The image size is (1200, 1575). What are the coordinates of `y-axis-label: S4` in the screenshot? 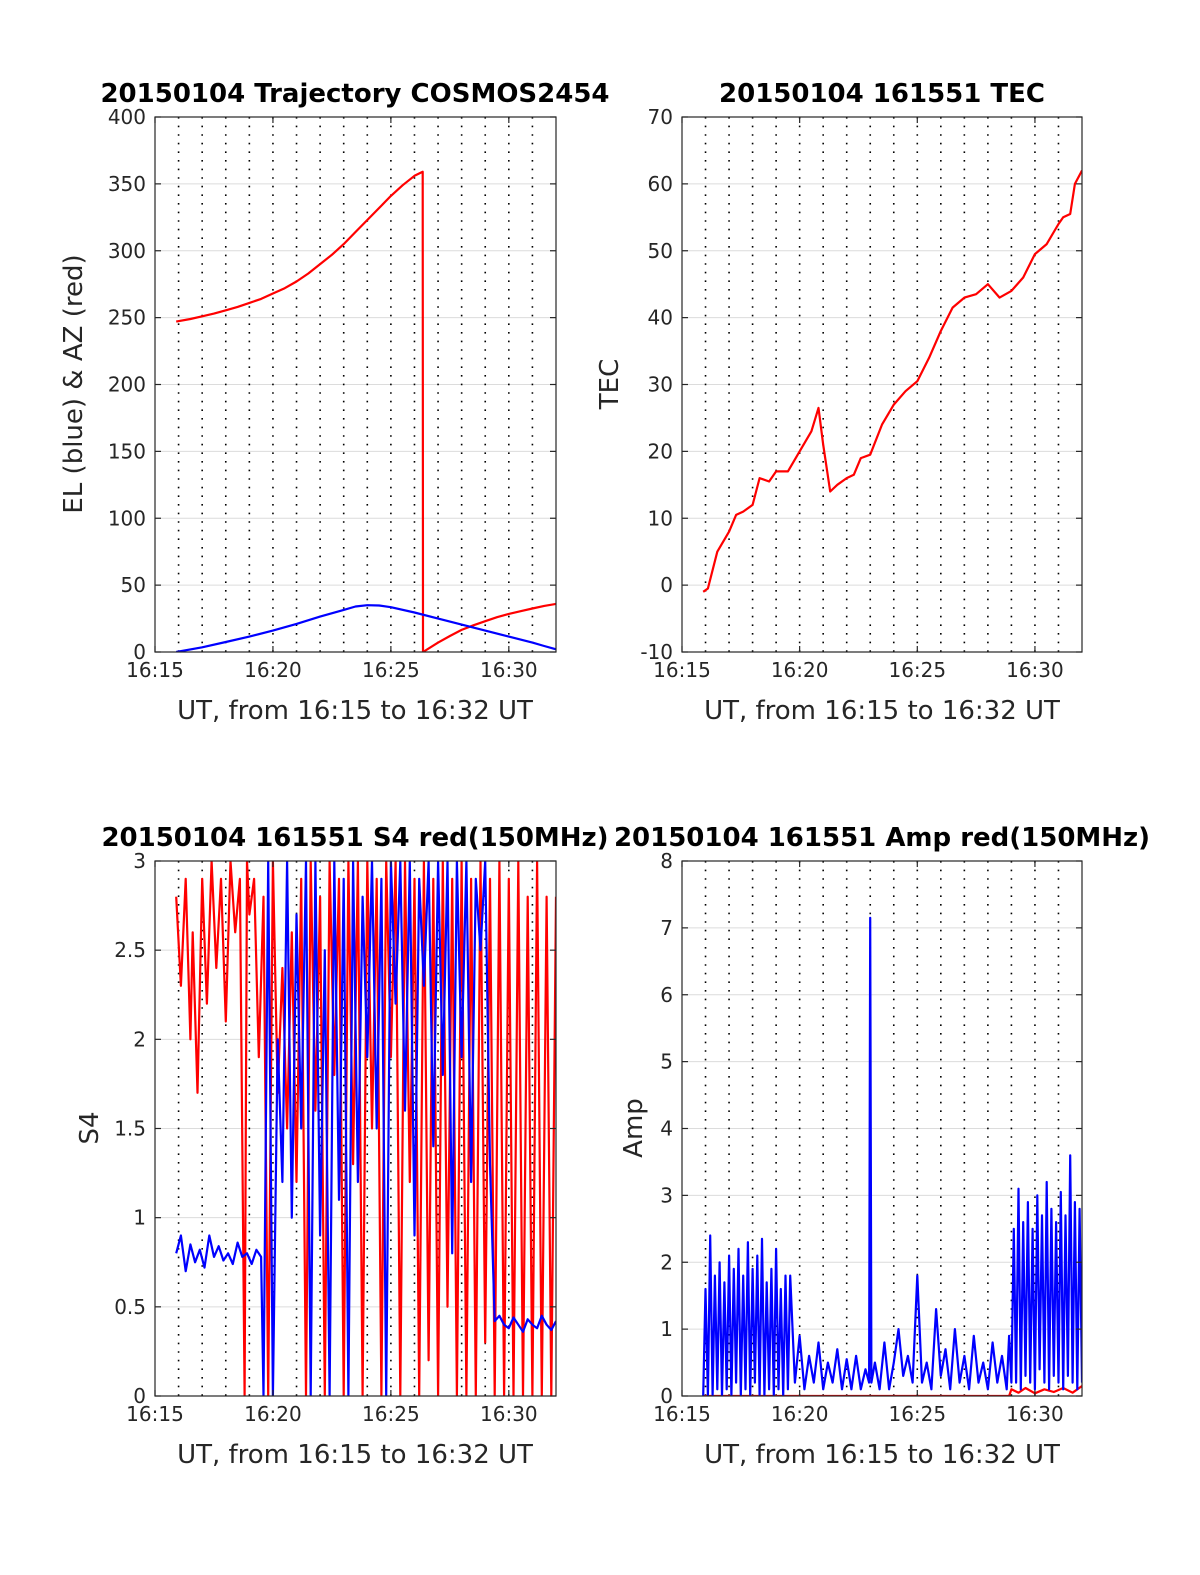 It's located at (90, 1127).